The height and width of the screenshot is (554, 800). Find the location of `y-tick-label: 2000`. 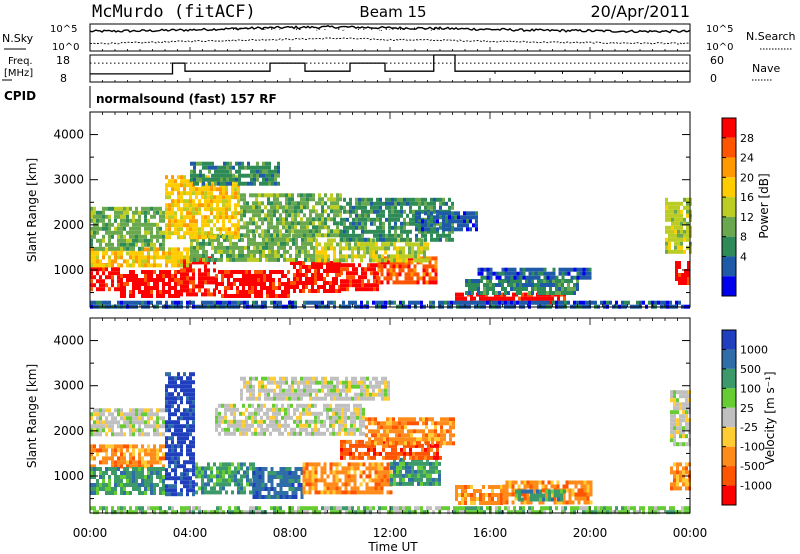

y-tick-label: 2000 is located at coordinates (68, 225).